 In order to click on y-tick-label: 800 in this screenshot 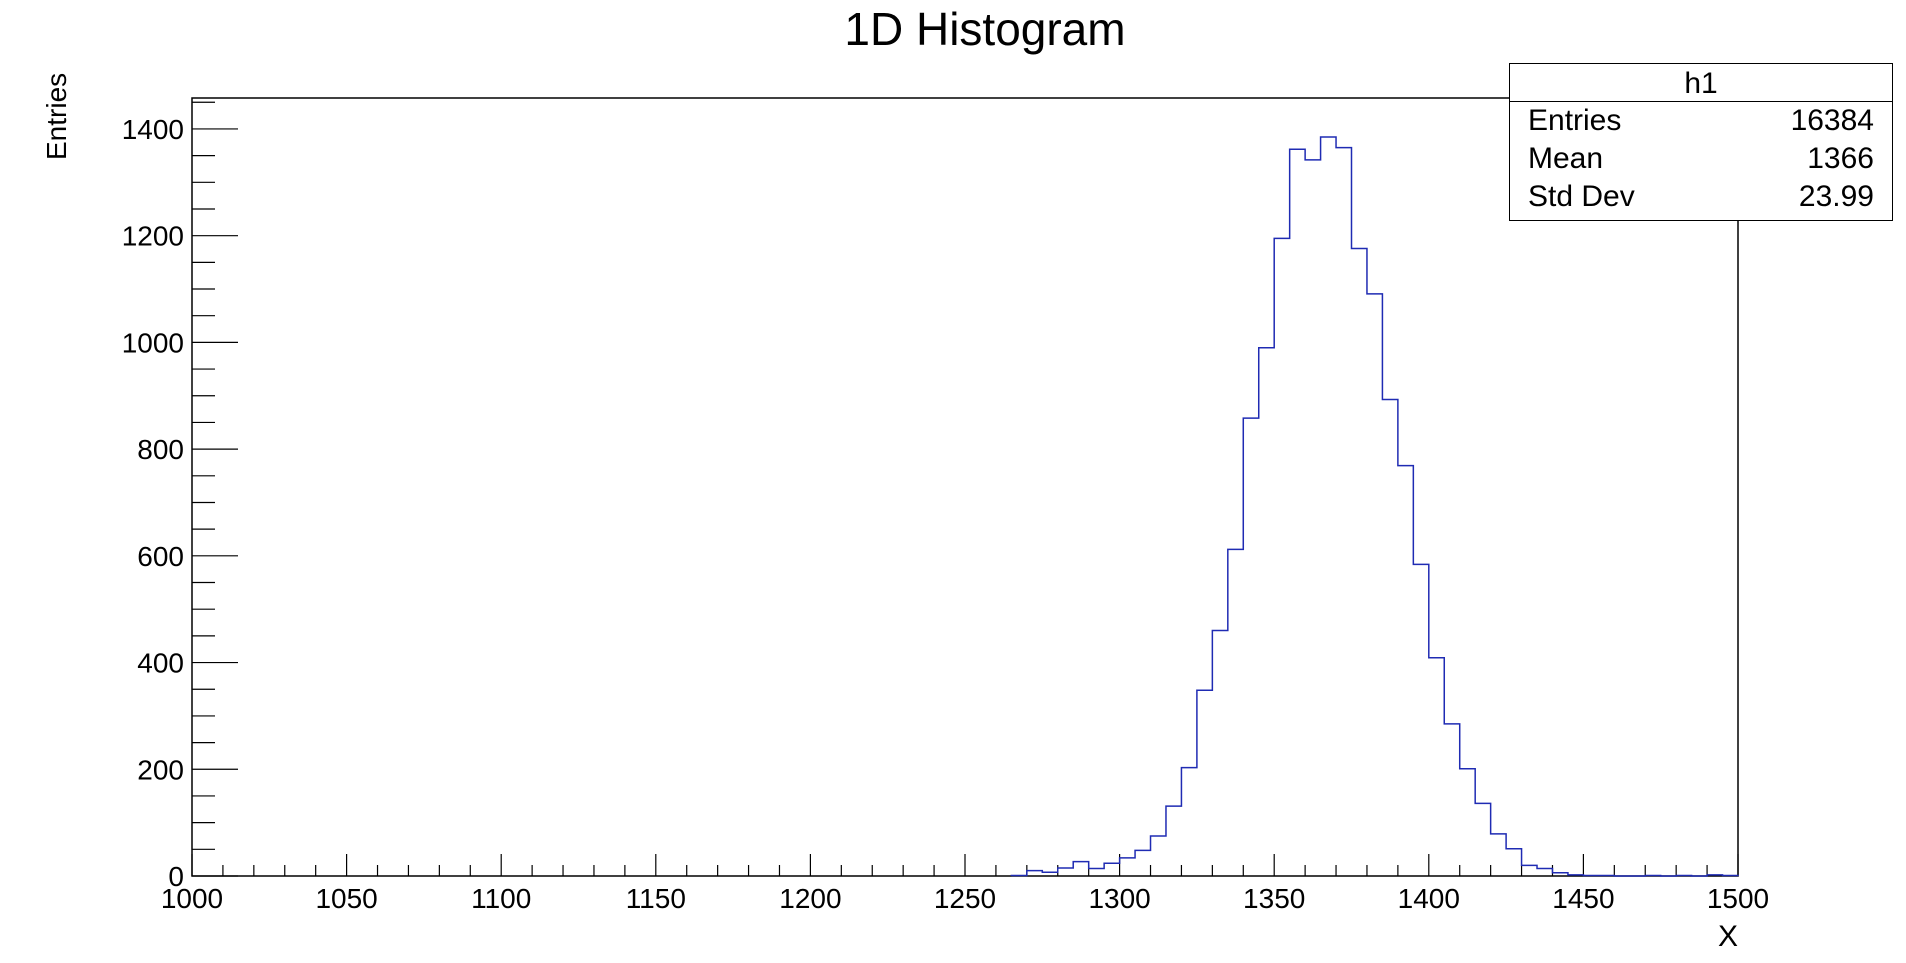, I will do `click(160, 449)`.